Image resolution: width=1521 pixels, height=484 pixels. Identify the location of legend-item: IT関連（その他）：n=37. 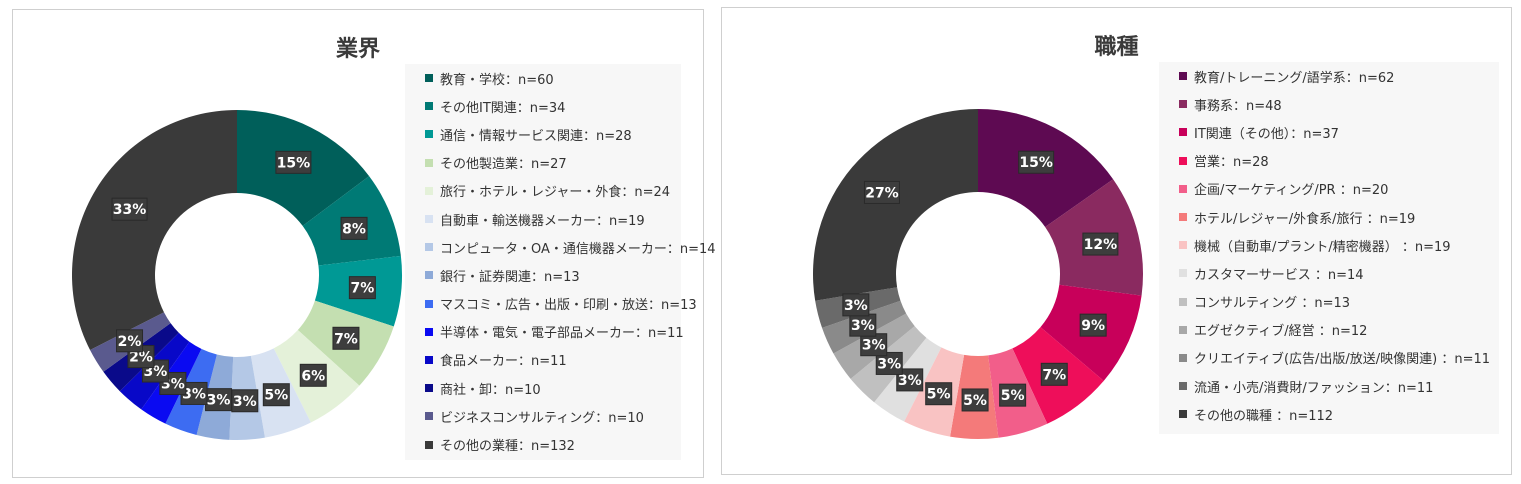
(1329, 132).